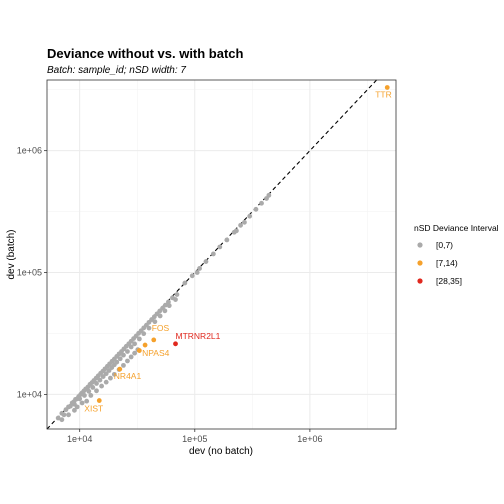 This screenshot has width=504, height=504. Describe the element at coordinates (116, 70) in the screenshot. I see `chart-subtitle: Batch: sample_id; nSD width: 7` at that location.